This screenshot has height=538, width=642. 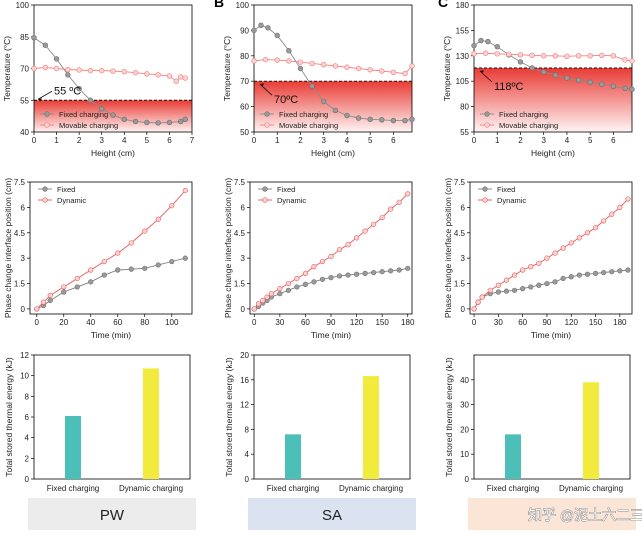 I want to click on x-tick-label: 5, so click(x=590, y=140).